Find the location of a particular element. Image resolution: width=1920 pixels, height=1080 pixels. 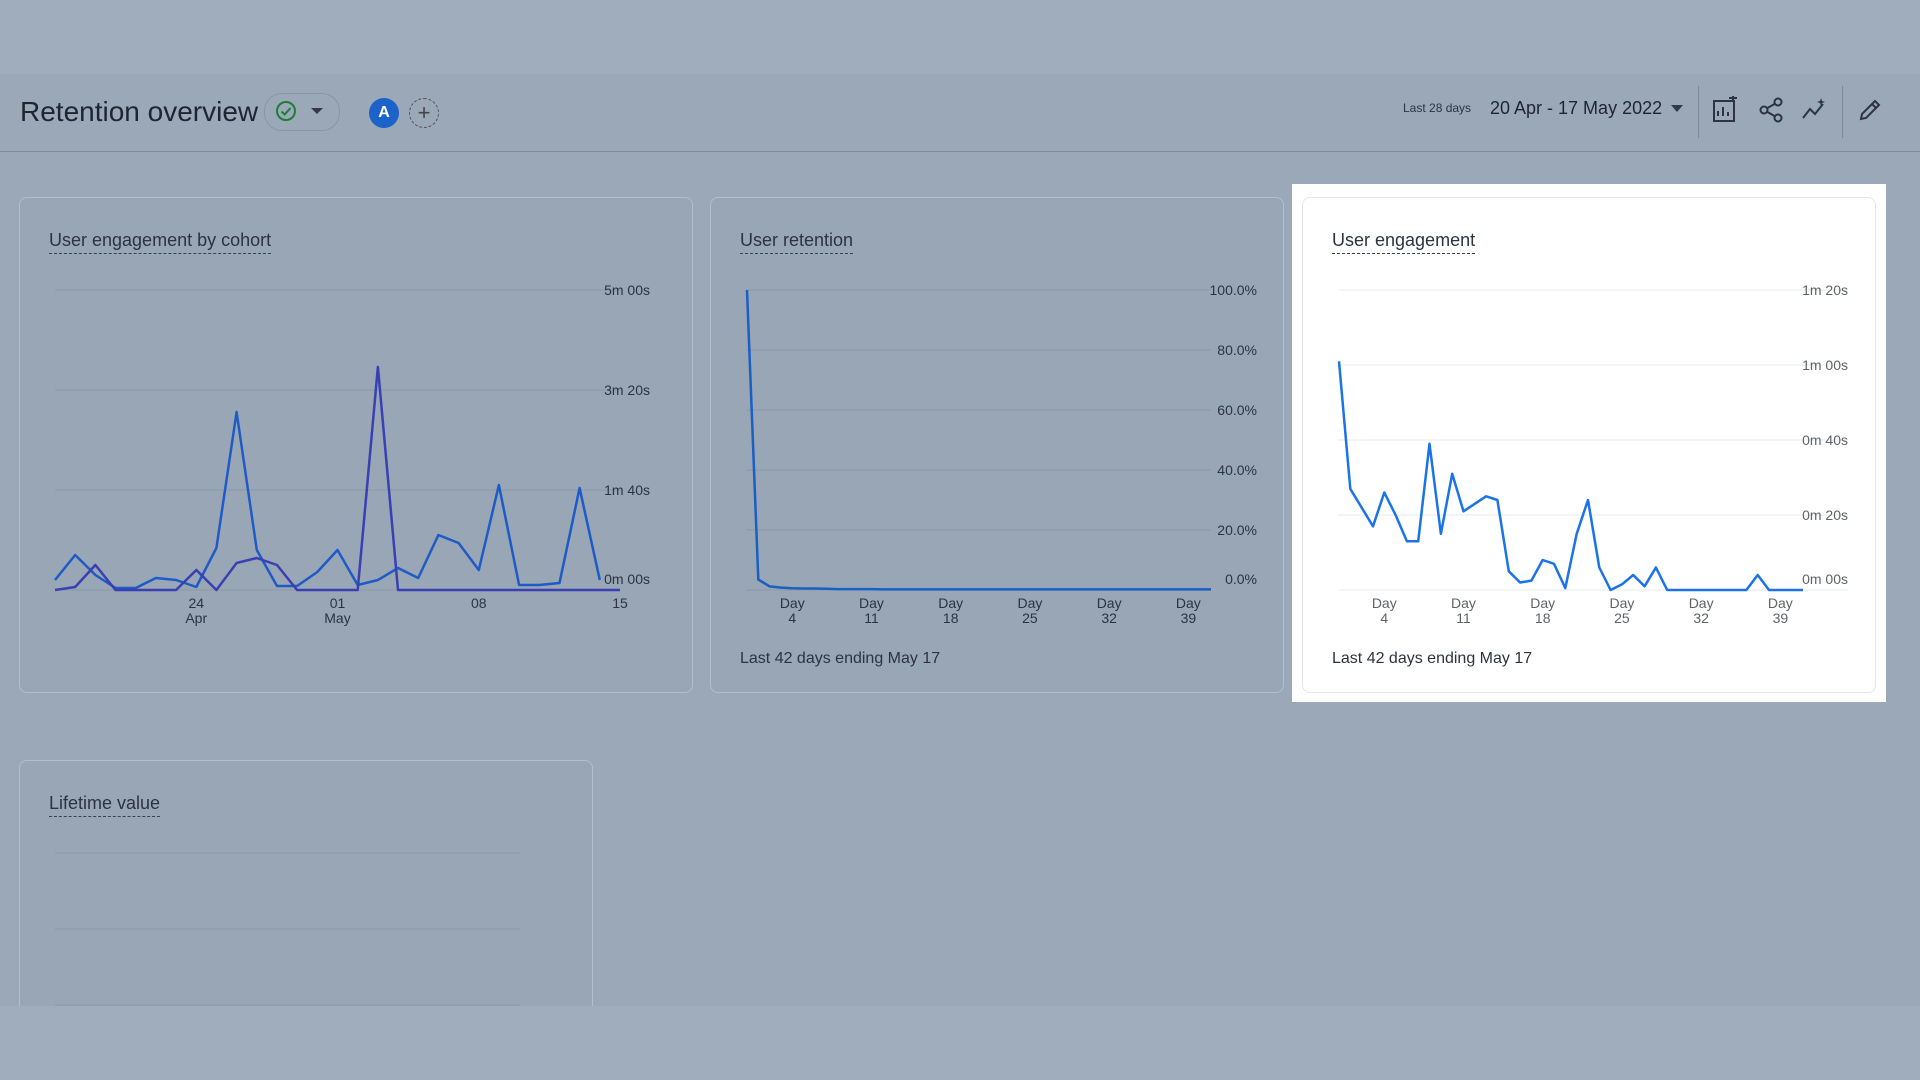

y-tick-label: 100.0% is located at coordinates (1233, 290).